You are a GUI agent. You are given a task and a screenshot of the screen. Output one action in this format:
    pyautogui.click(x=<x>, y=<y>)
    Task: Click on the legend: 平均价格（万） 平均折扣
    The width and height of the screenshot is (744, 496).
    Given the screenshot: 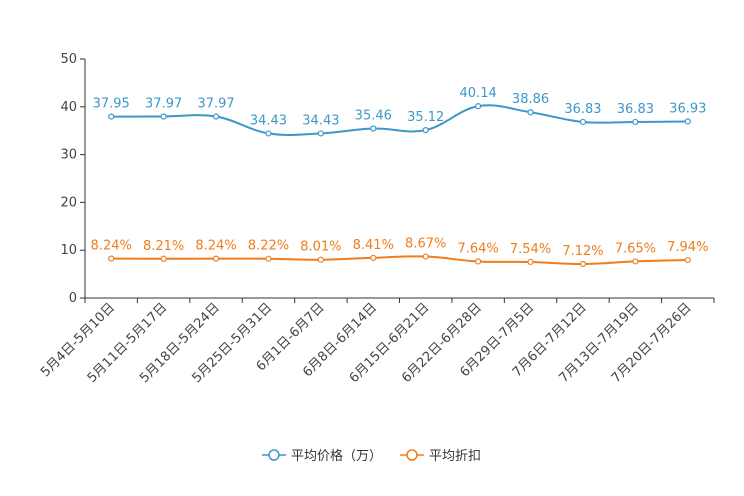 What is the action you would take?
    pyautogui.click(x=371, y=456)
    